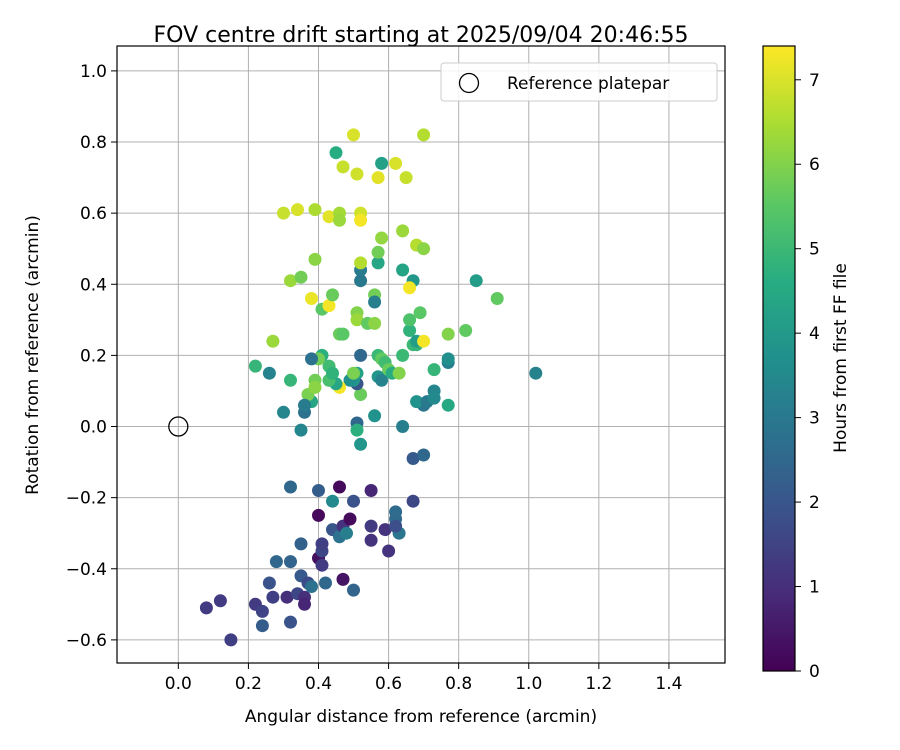 The width and height of the screenshot is (900, 750). I want to click on colorbar-gradient, so click(779, 358).